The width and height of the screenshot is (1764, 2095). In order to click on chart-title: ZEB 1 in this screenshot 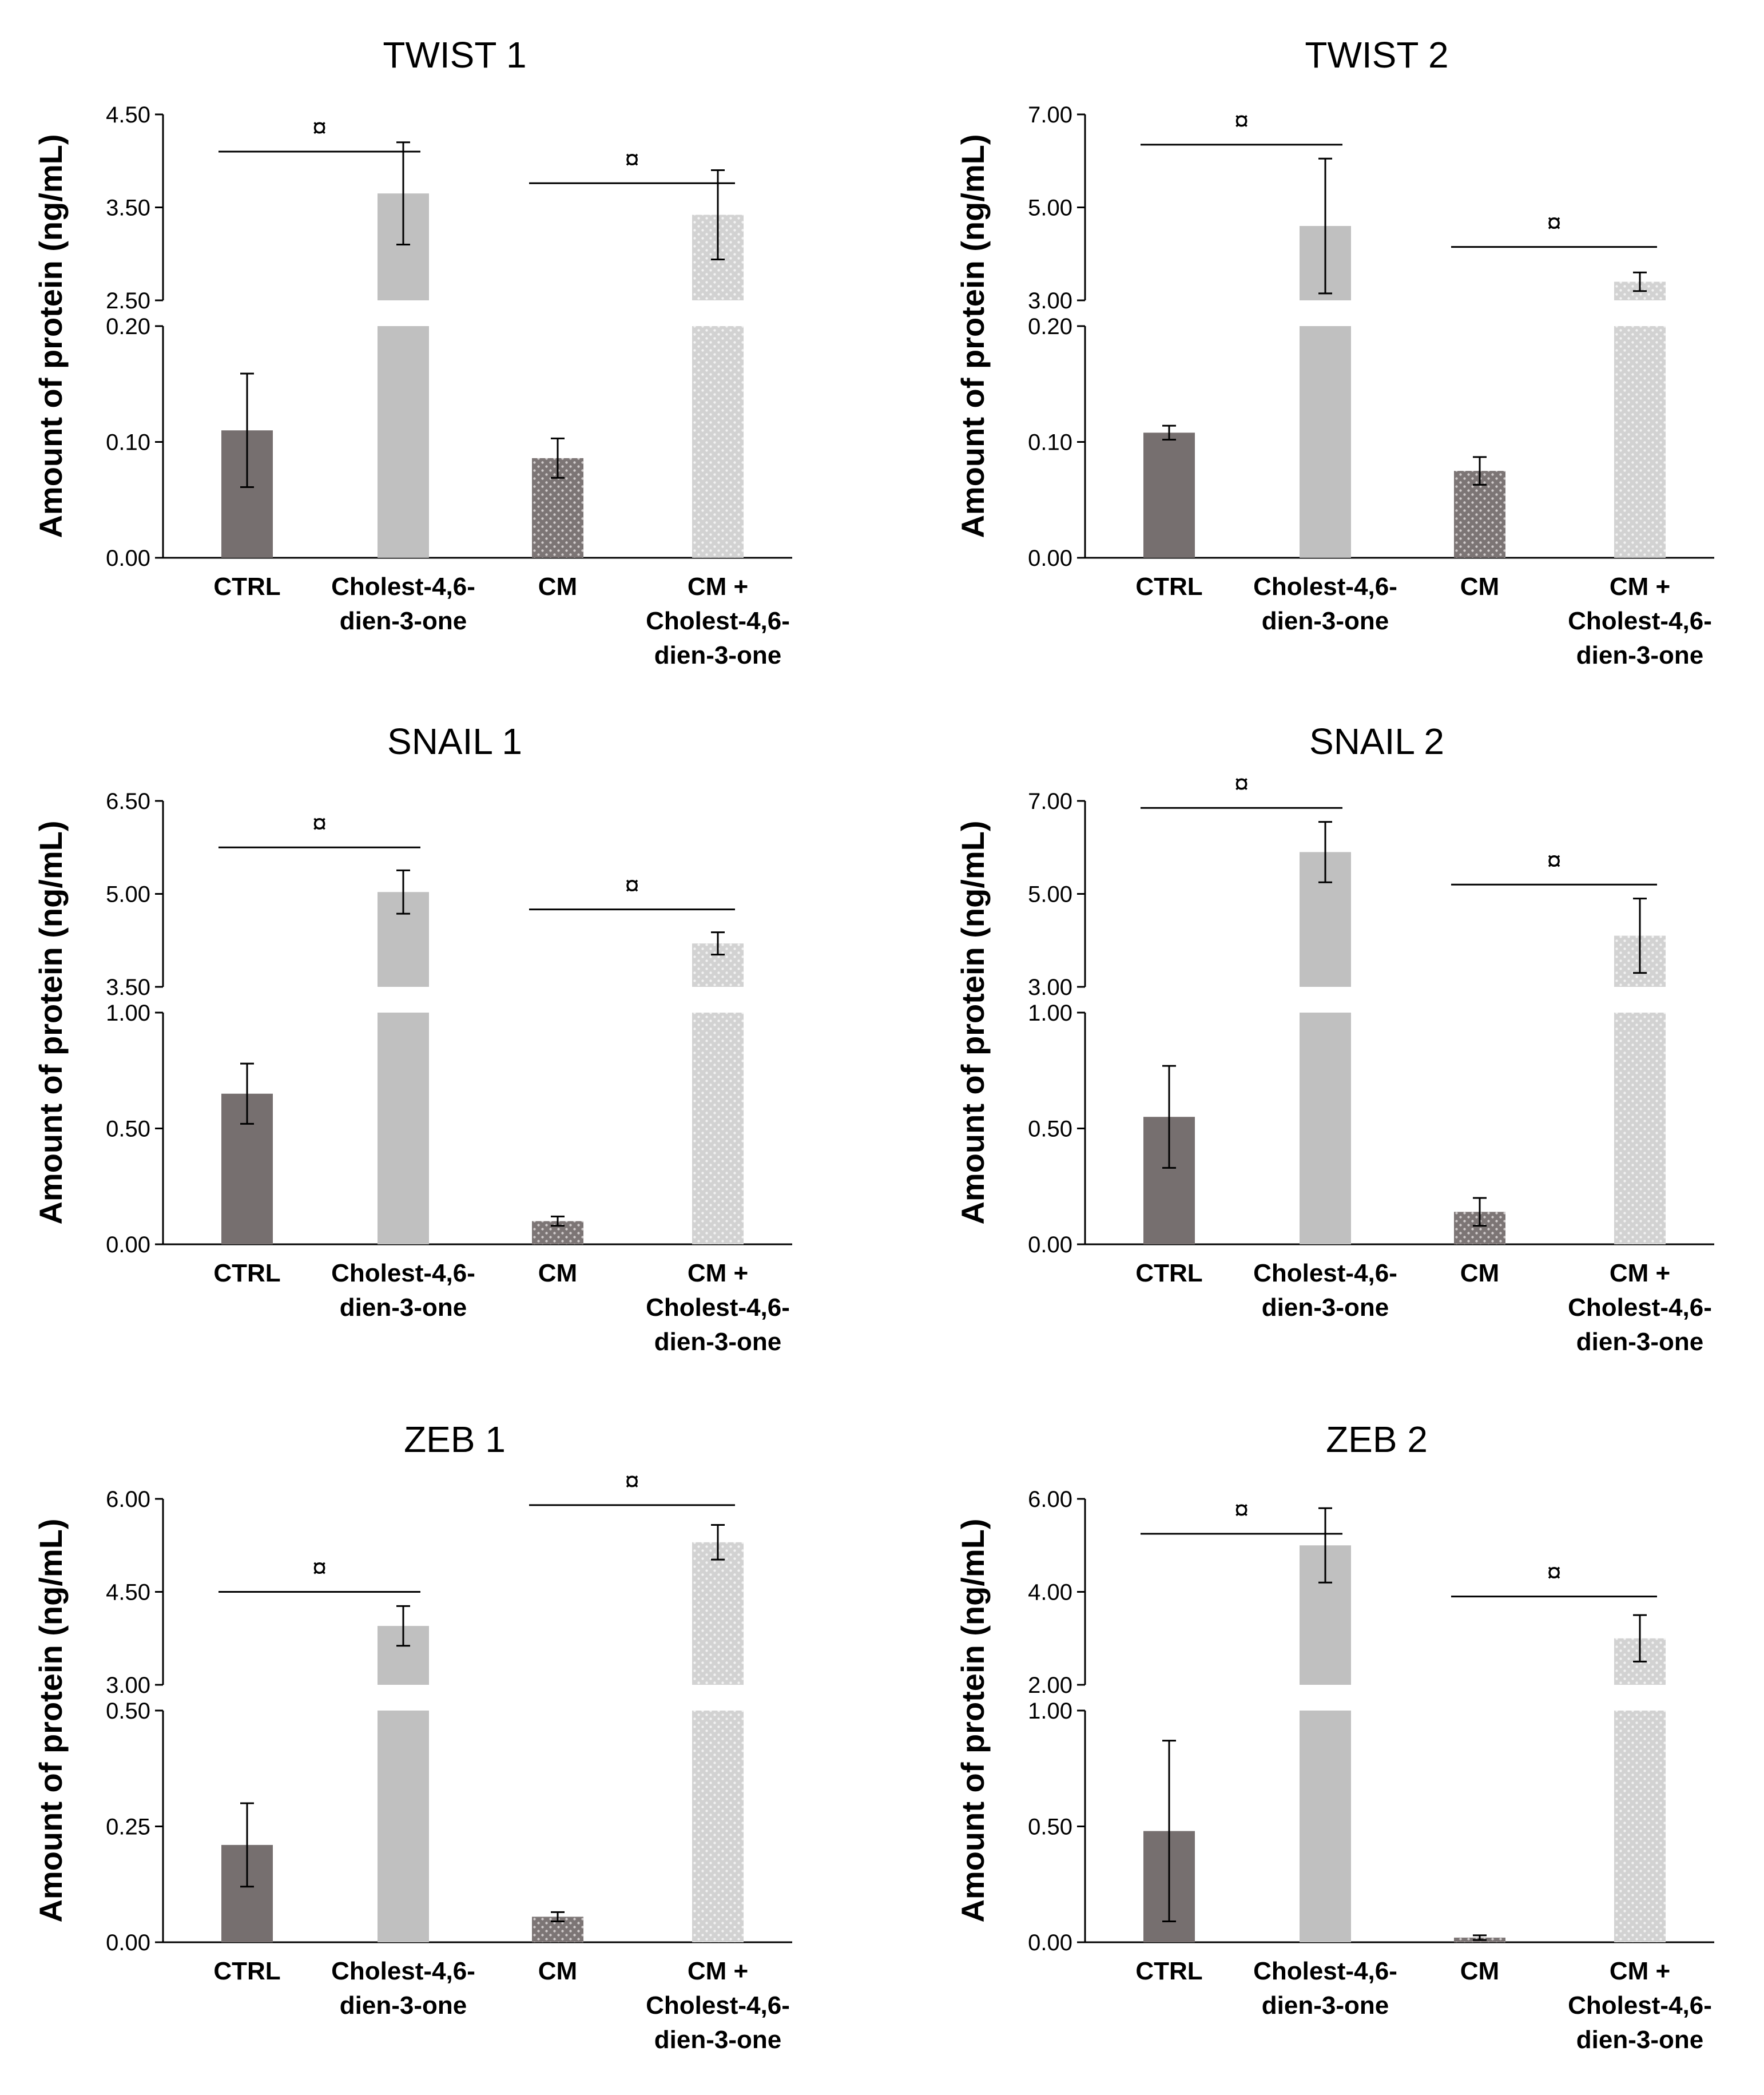, I will do `click(455, 1439)`.